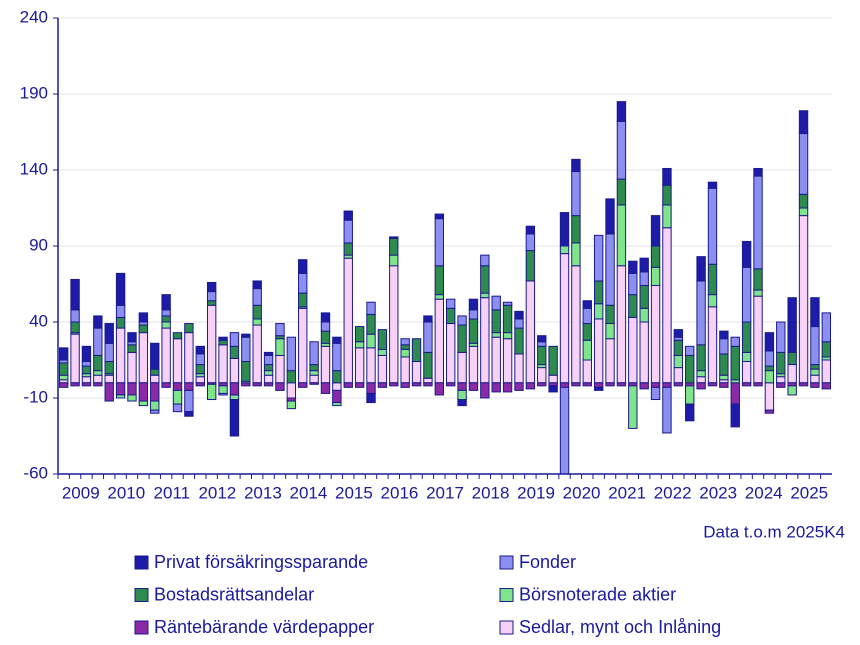 Image resolution: width=860 pixels, height=645 pixels. I want to click on annotation: Data t.o.m 2025K4, so click(774, 531).